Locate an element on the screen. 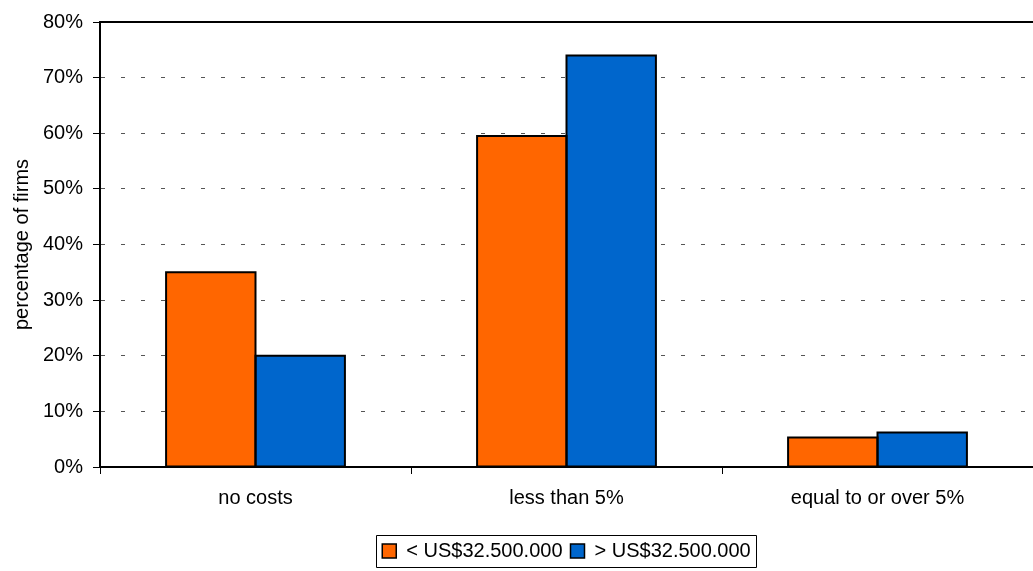 This screenshot has height=571, width=1033. x-tick-label: less than 5% is located at coordinates (566, 496).